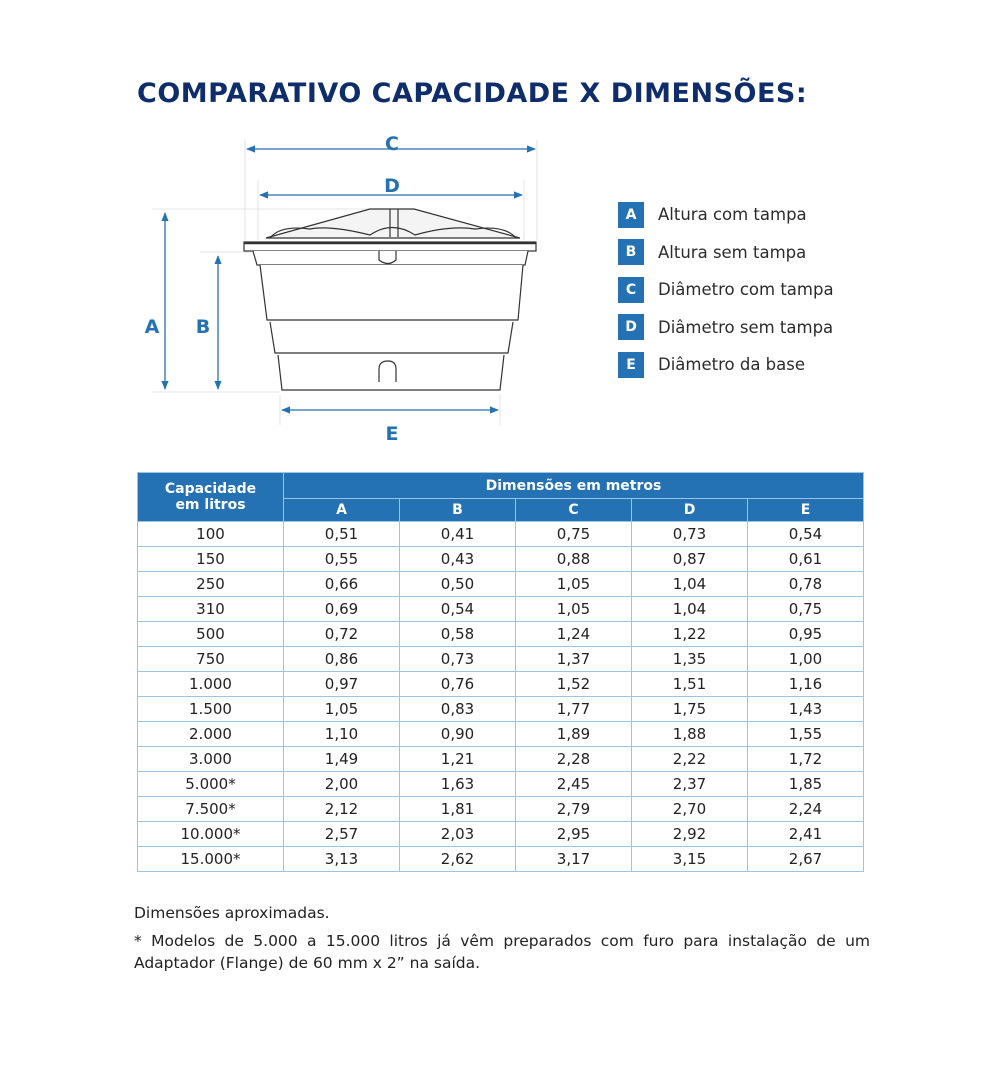  What do you see at coordinates (210, 784) in the screenshot?
I see `capacity-cell: 5.000*` at bounding box center [210, 784].